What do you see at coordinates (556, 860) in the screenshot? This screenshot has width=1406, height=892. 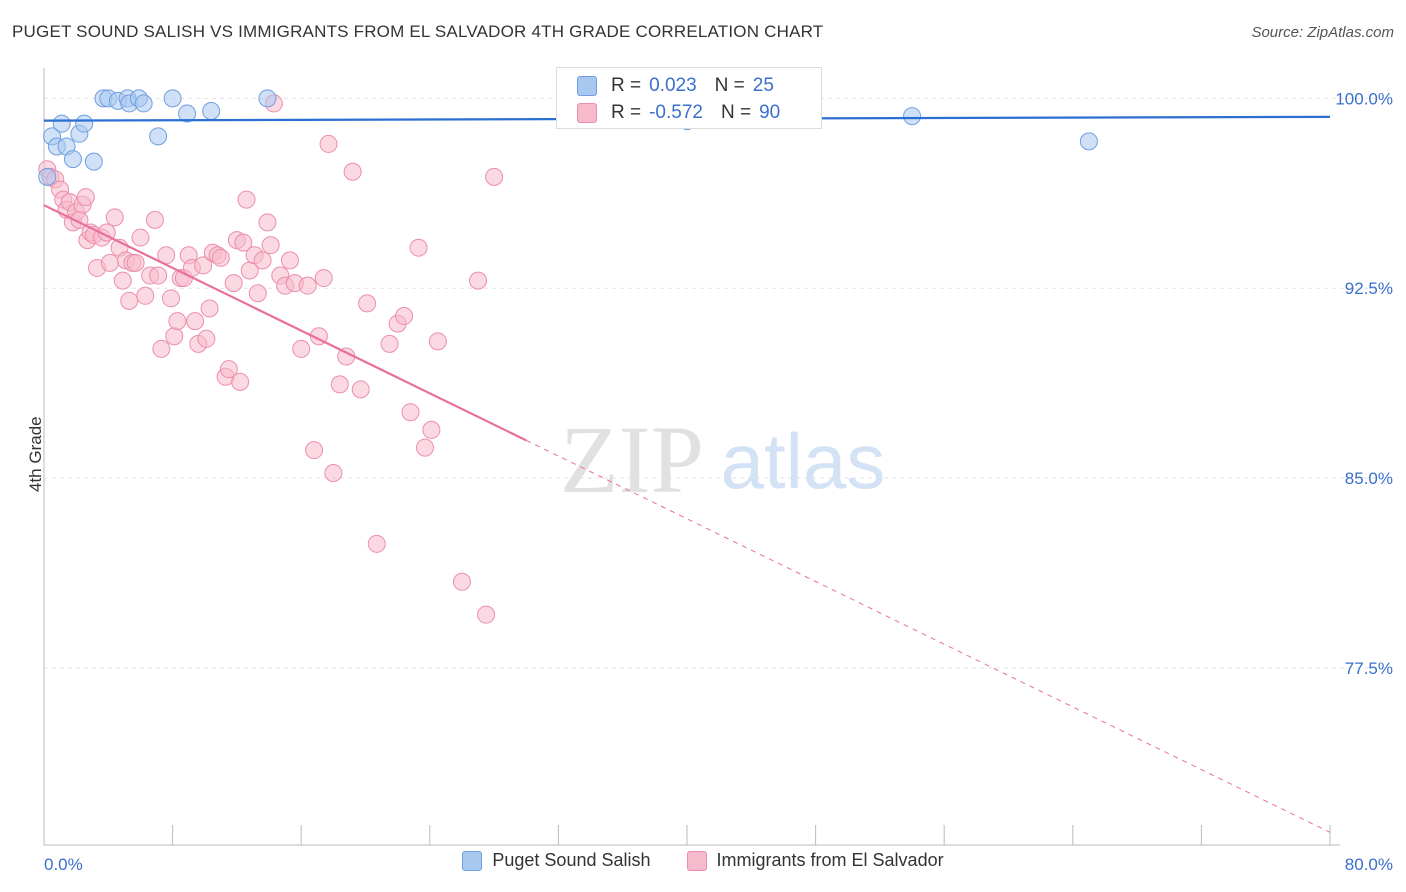 I see `legend-item-puget-sound-salish: Puget Sound Salish` at bounding box center [556, 860].